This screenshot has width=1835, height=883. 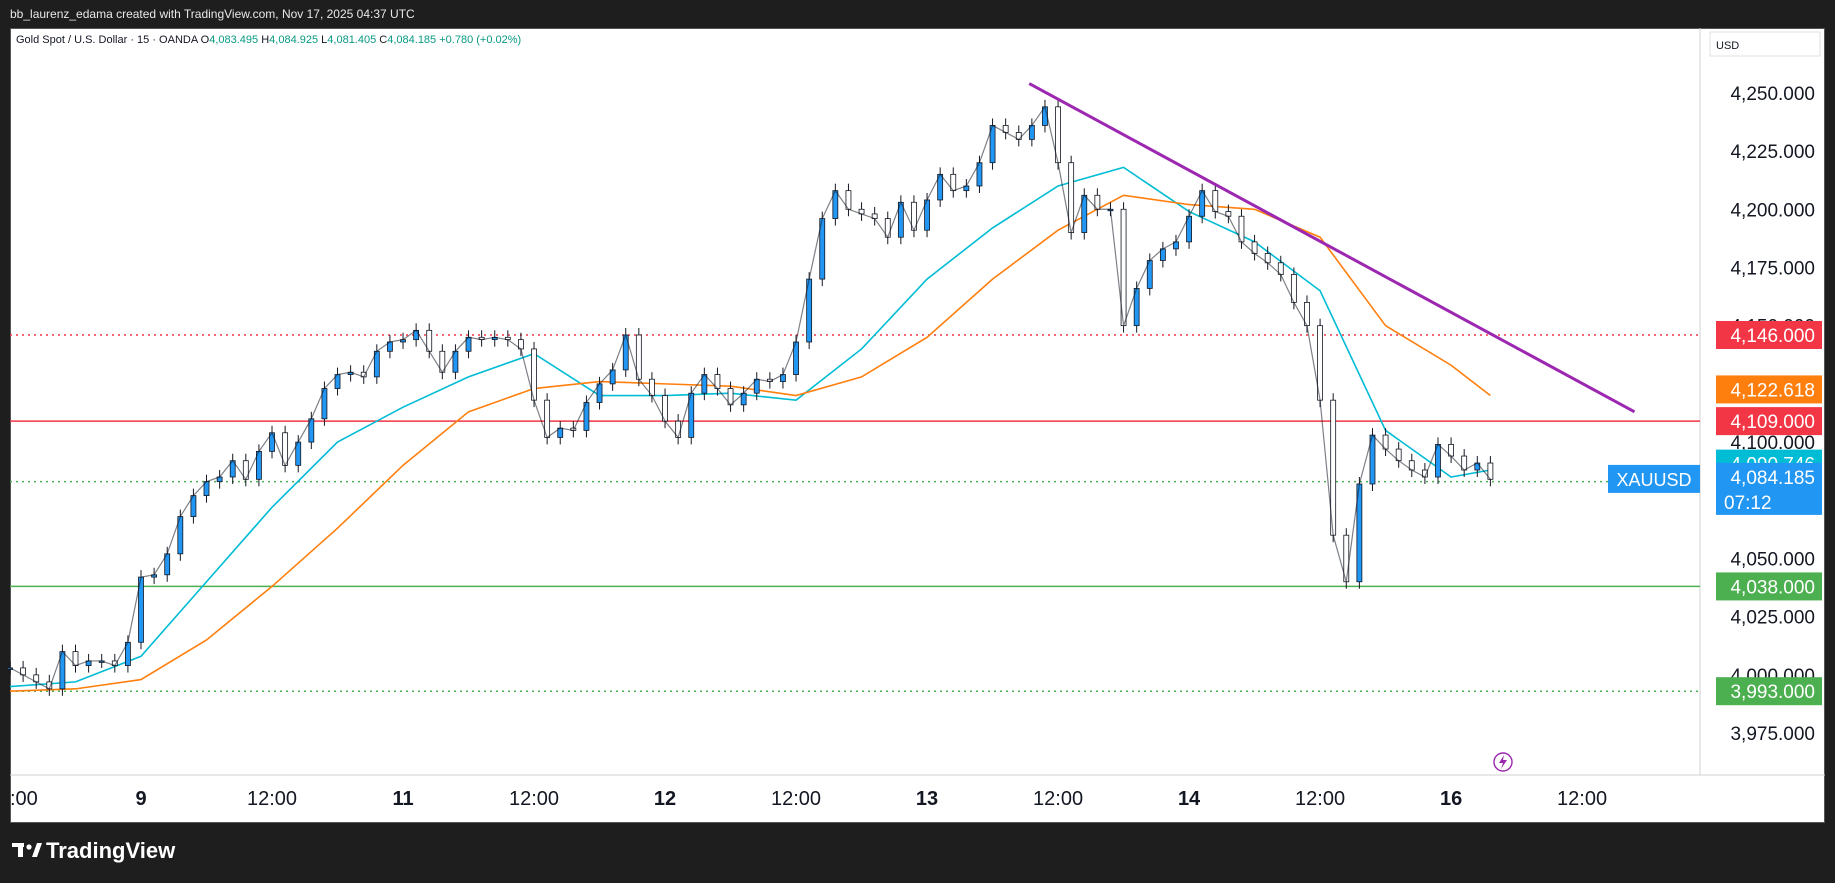 I want to click on y-tick-label: 4,100.000, so click(x=1772, y=443).